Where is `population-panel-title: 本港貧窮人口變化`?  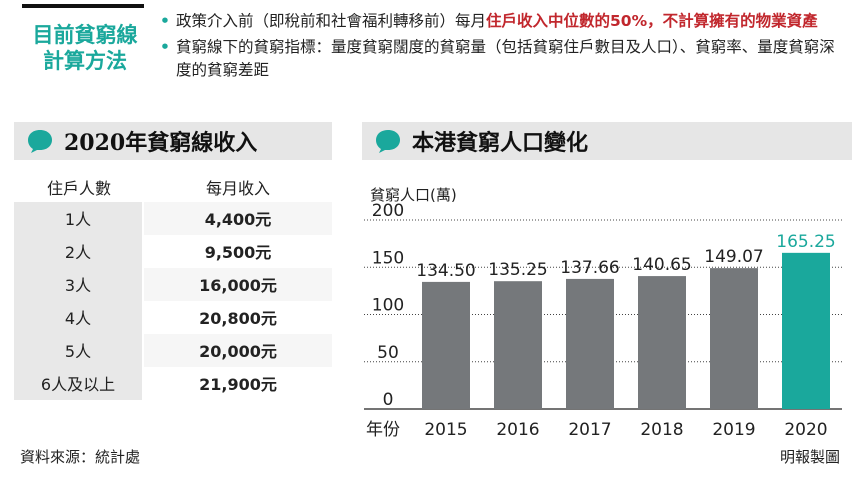
population-panel-title: 本港貧窮人口變化 is located at coordinates (500, 143).